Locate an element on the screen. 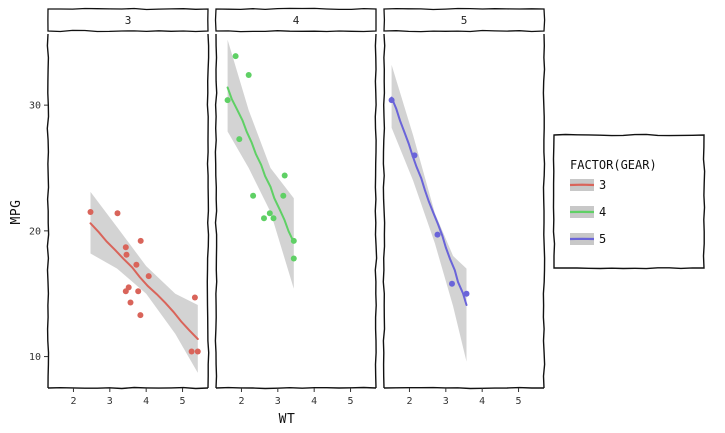  x-axis-label: WT is located at coordinates (287, 419).